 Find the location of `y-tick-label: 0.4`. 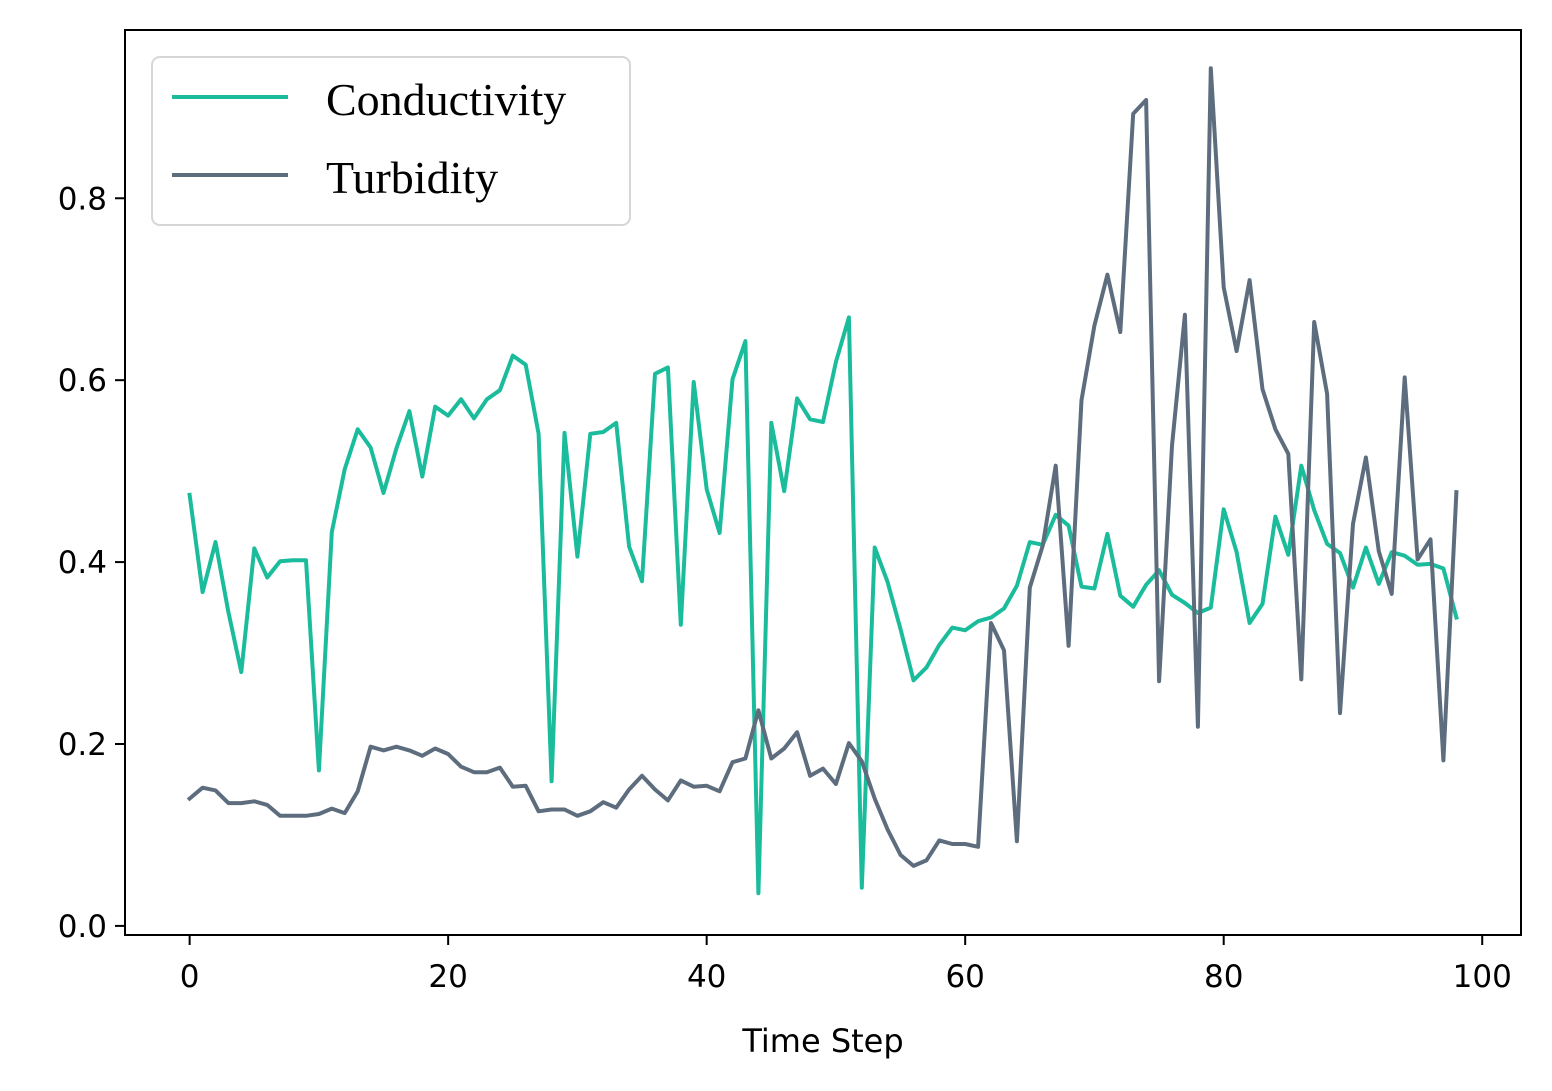

y-tick-label: 0.4 is located at coordinates (82, 563).